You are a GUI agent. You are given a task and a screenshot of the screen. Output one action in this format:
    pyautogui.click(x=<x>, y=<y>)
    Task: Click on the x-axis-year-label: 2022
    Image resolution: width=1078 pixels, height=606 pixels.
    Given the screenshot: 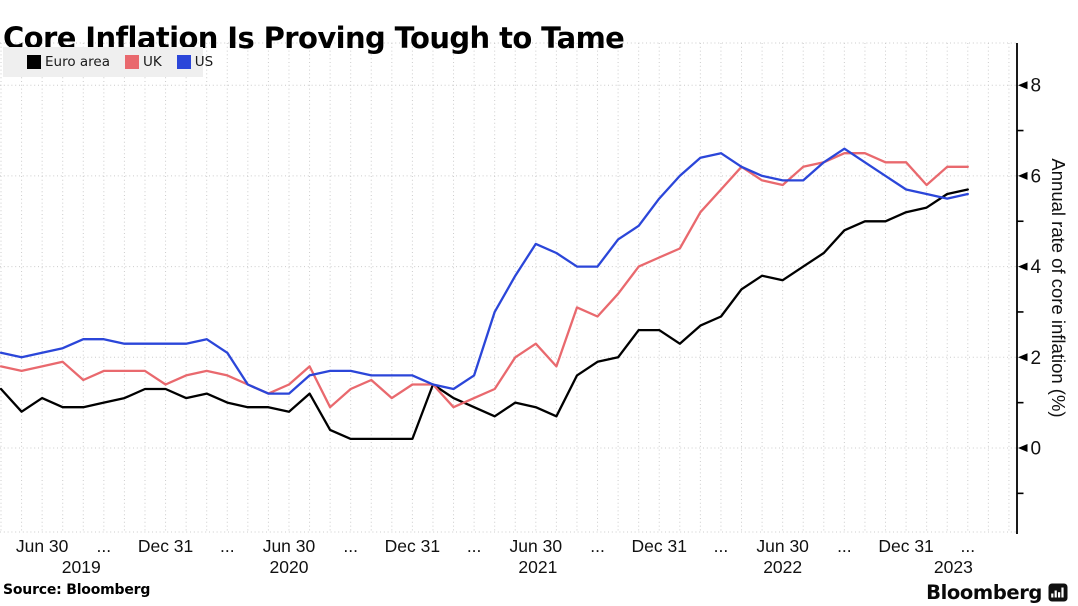 What is the action you would take?
    pyautogui.click(x=782, y=567)
    